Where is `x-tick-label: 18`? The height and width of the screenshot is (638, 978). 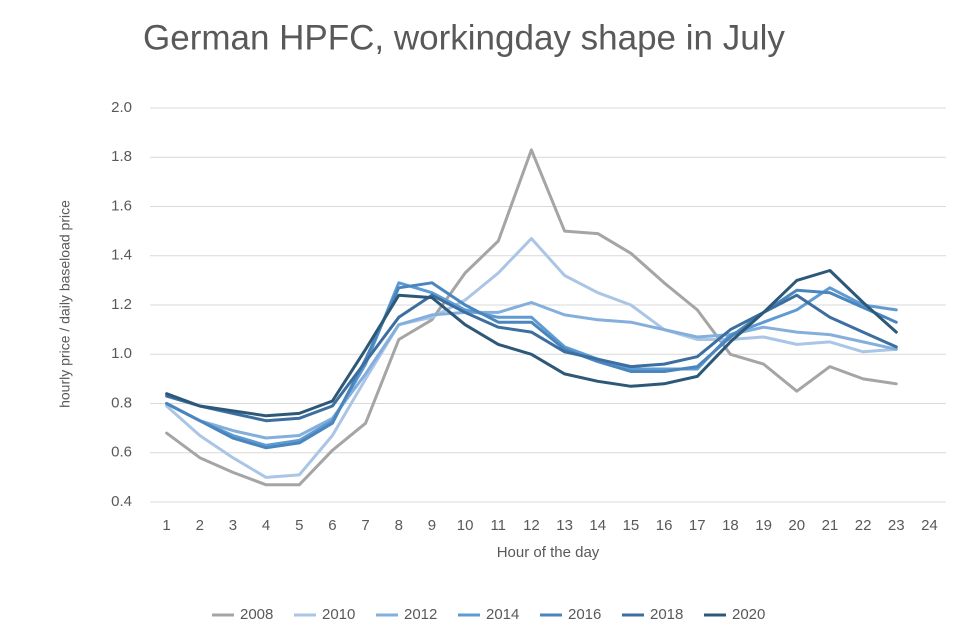 x-tick-label: 18 is located at coordinates (730, 525).